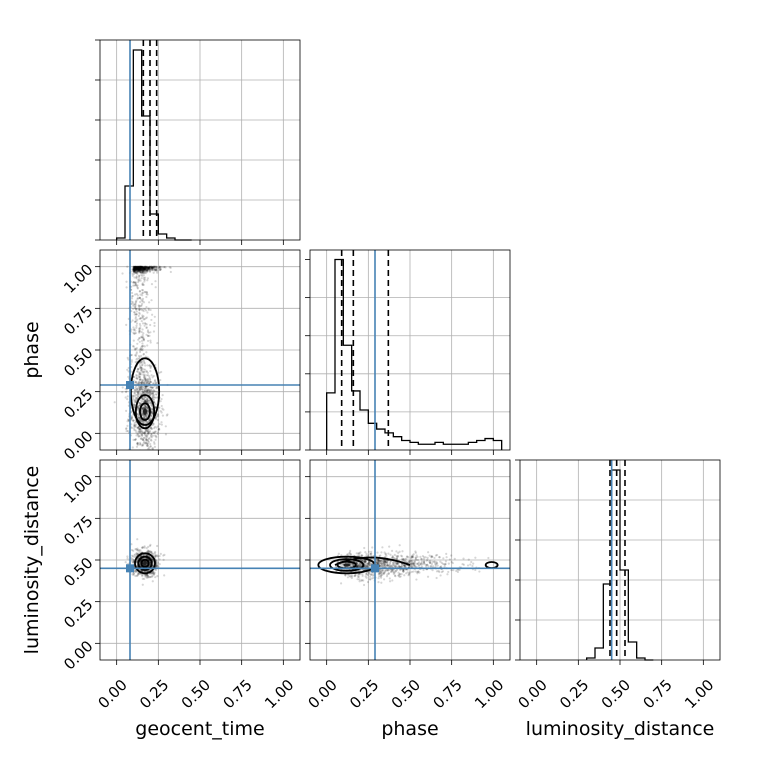 The height and width of the screenshot is (760, 760). I want to click on panel-frame, so click(410, 350).